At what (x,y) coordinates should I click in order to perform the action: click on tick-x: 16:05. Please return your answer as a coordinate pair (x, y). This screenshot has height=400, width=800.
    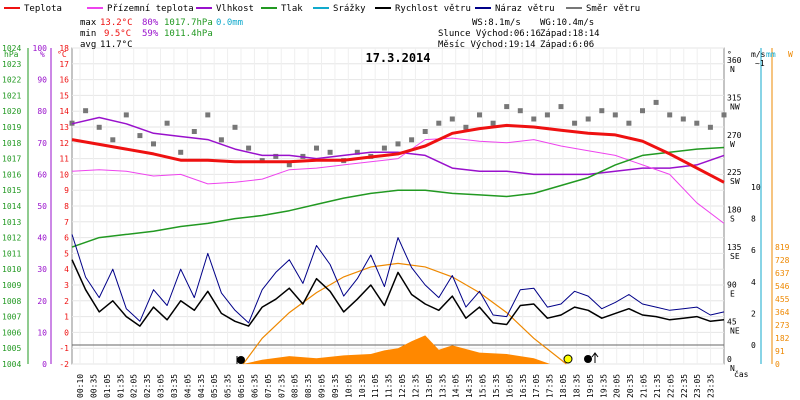
    Looking at the image, I should click on (509, 386).